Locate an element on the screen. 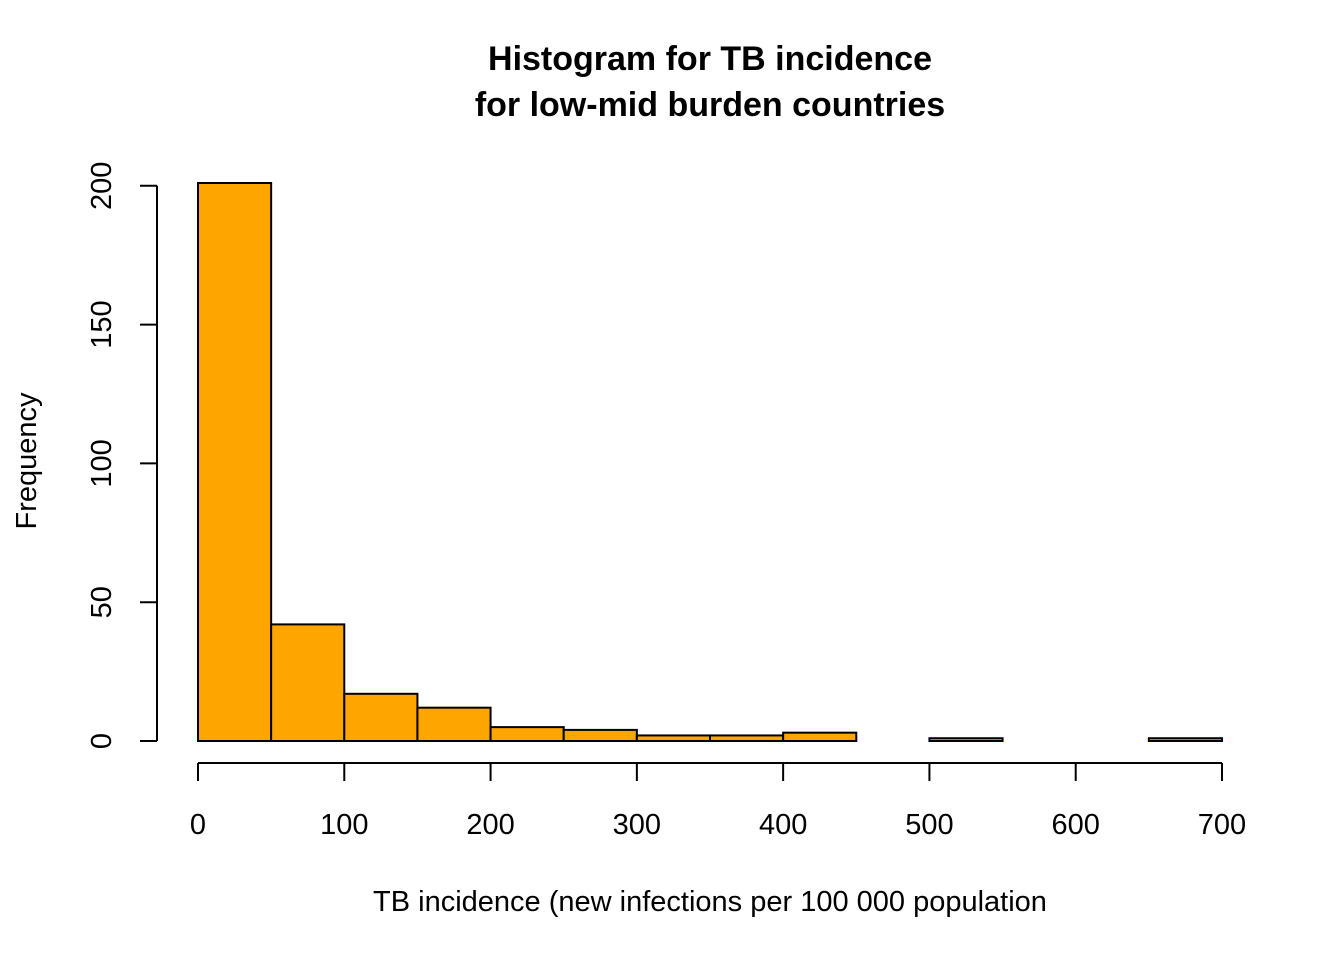 The image size is (1344, 960). x-tick-label-400: 400 is located at coordinates (783, 825).